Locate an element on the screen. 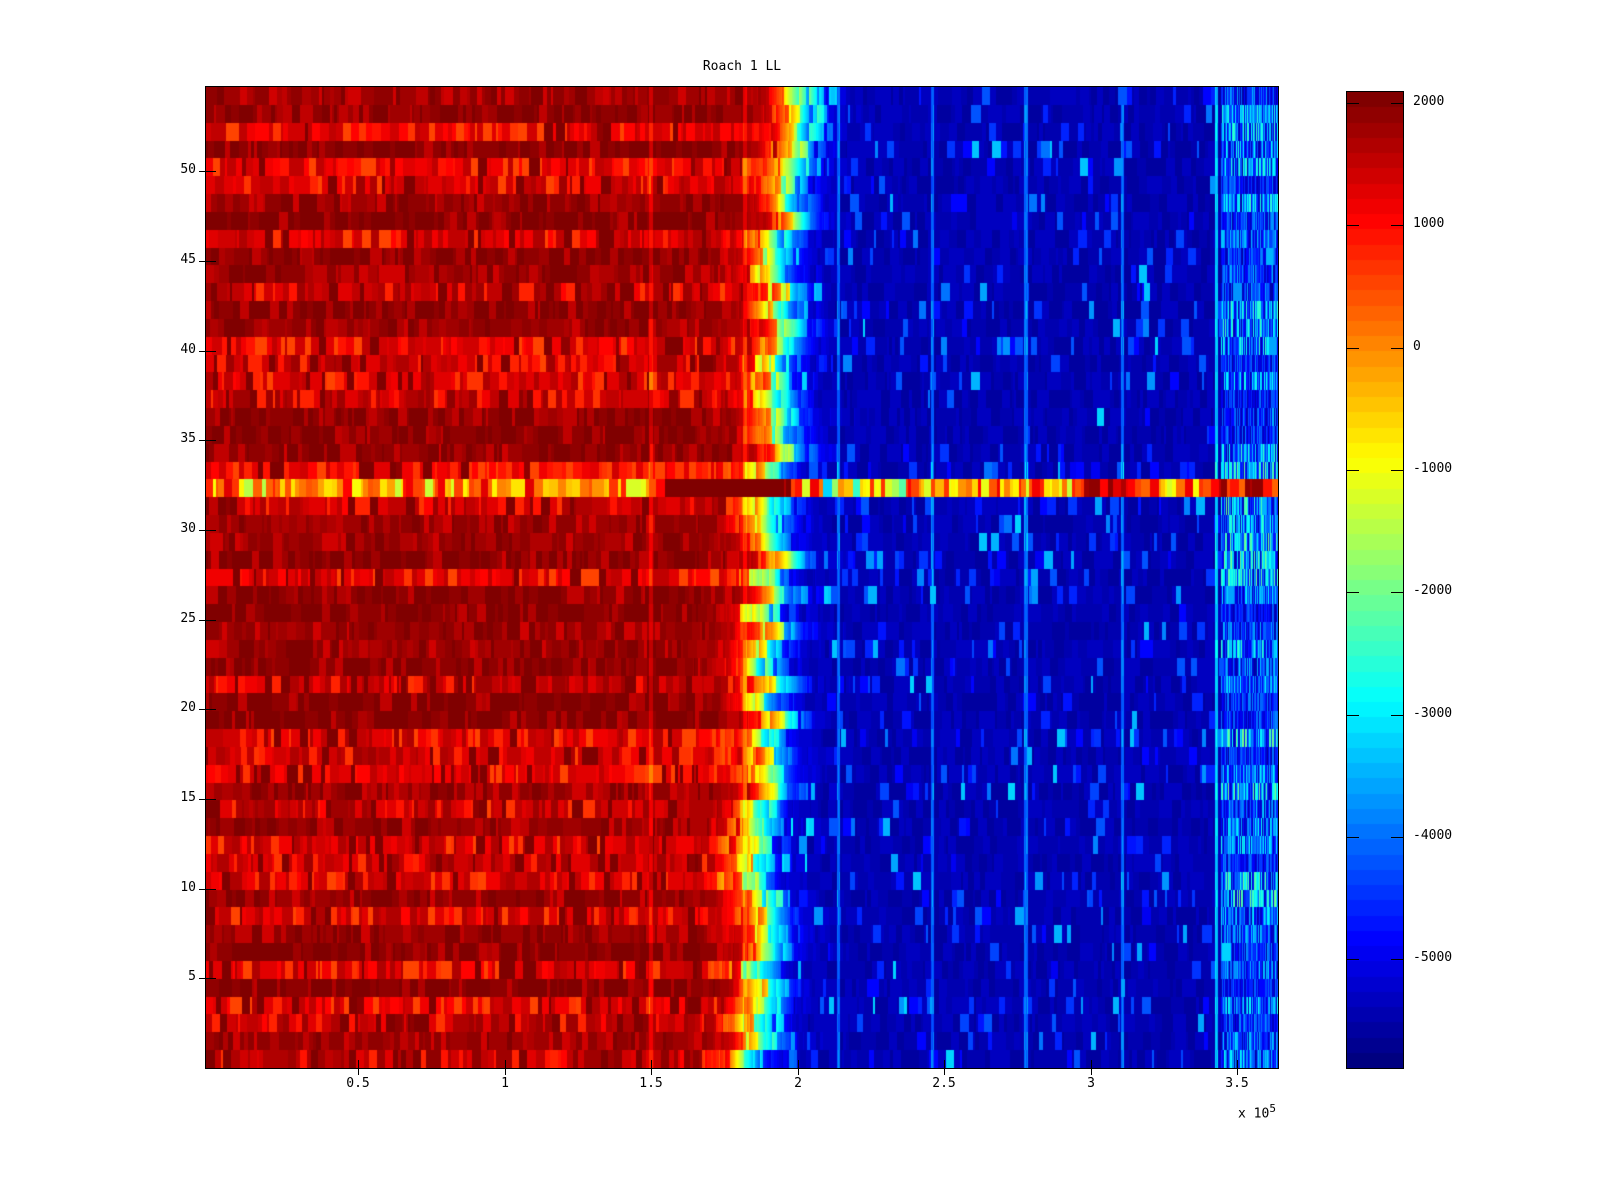 The image size is (1600, 1200). colorbar-tick-label: -5000 is located at coordinates (1433, 957).